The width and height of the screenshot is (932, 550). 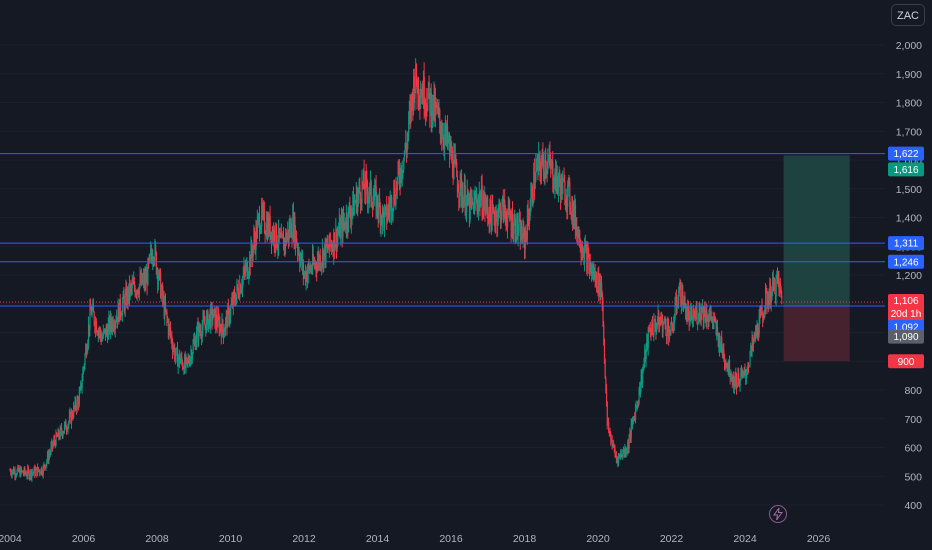 I want to click on y-tick-label: 1,900, so click(x=909, y=75).